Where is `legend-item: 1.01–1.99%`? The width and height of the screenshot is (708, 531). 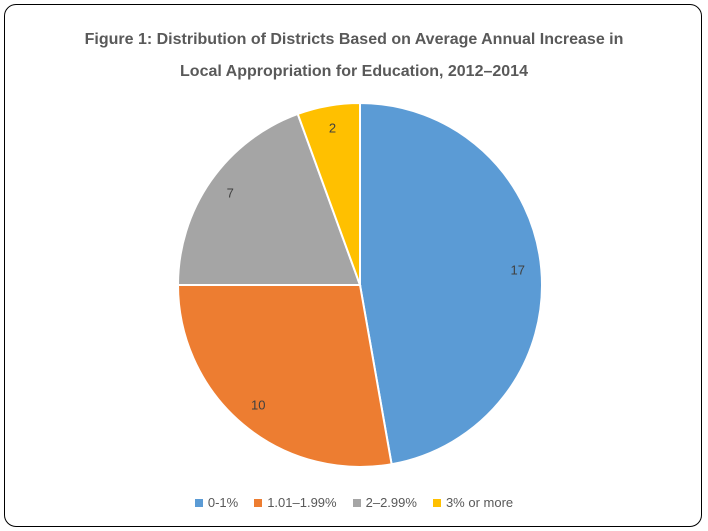 legend-item: 1.01–1.99% is located at coordinates (295, 502).